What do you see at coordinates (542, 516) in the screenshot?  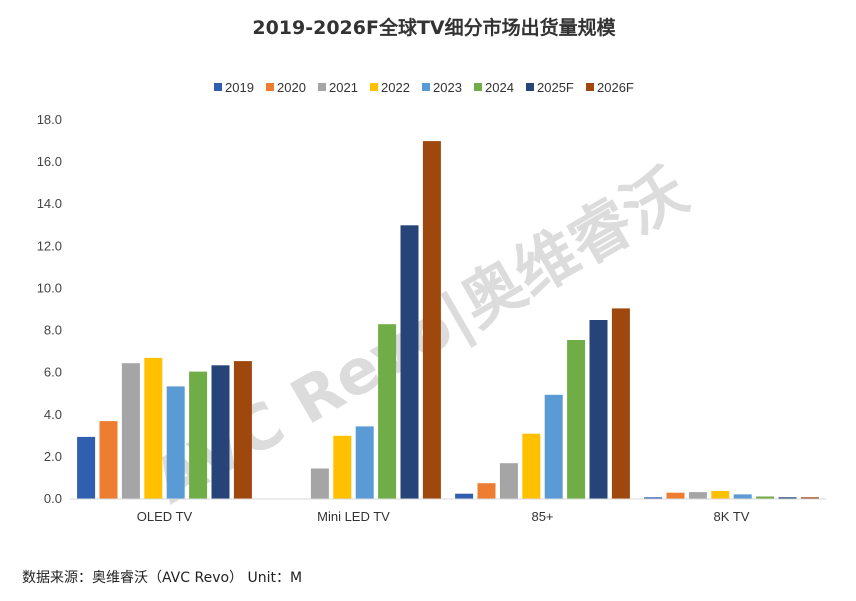 I see `x-category-label: 85+` at bounding box center [542, 516].